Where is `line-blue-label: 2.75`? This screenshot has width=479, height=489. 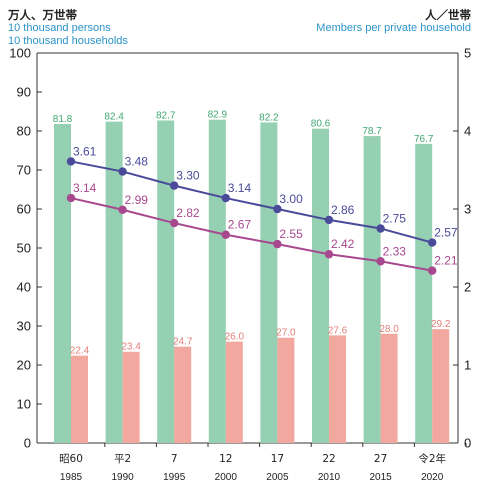
line-blue-label: 2.75 is located at coordinates (395, 219).